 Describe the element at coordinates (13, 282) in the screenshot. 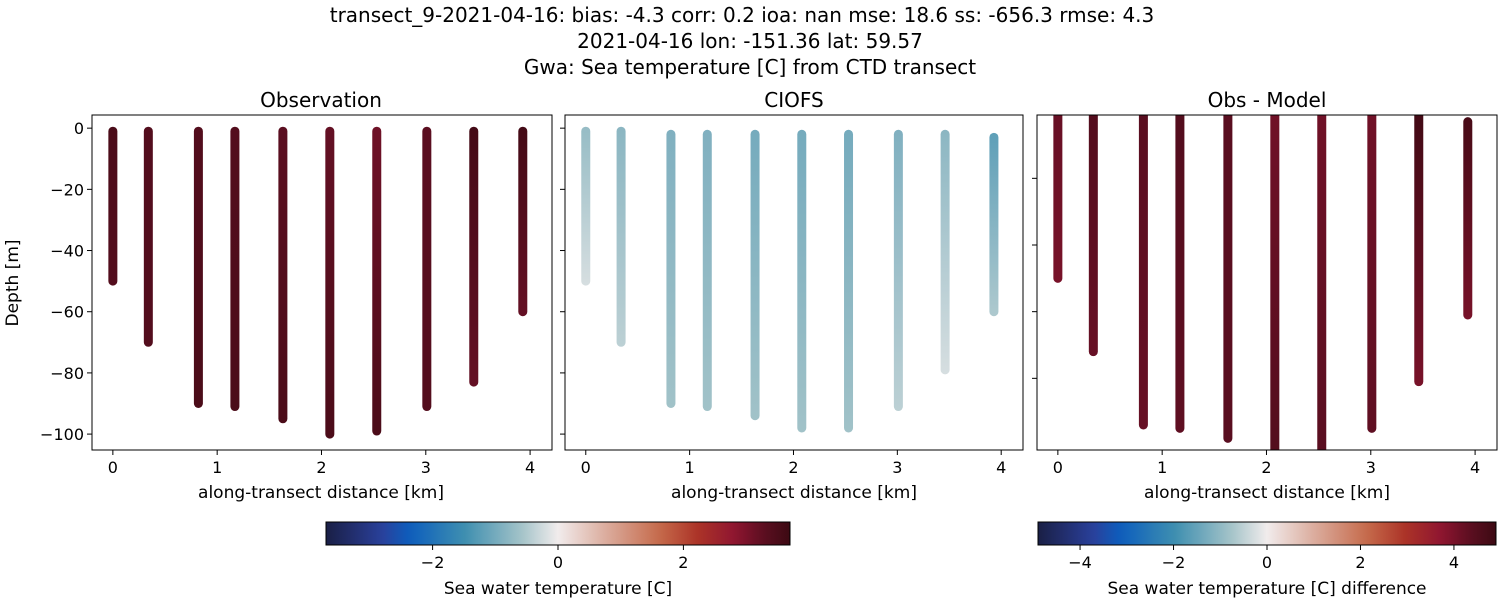

I see `y-axis-label: Depth [m]` at that location.